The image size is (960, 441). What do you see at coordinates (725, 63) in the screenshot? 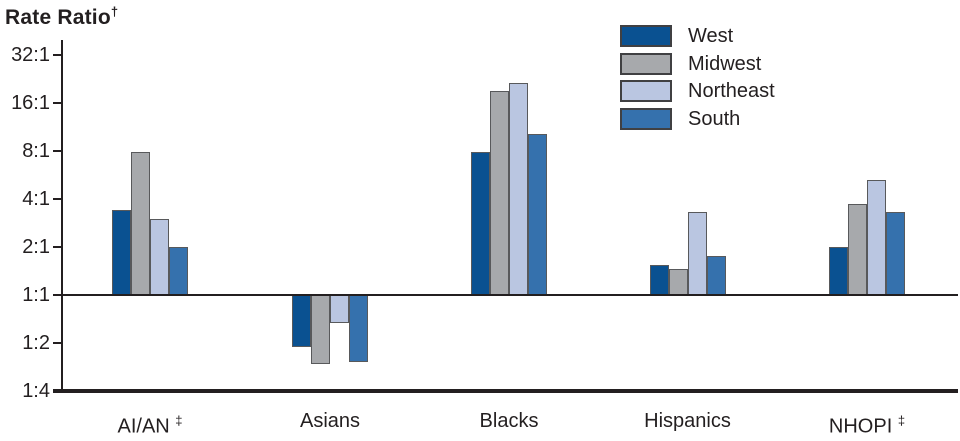
I see `legend-label-midwest: Midwest` at bounding box center [725, 63].